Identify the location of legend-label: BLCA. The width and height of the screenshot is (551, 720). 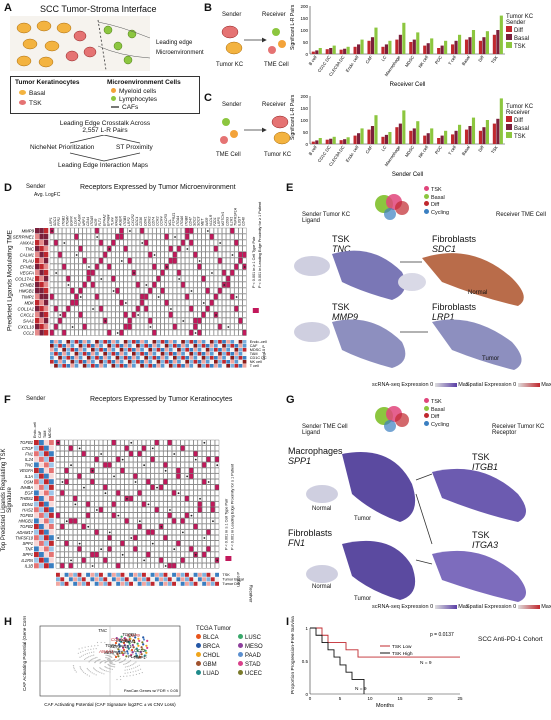
(211, 638).